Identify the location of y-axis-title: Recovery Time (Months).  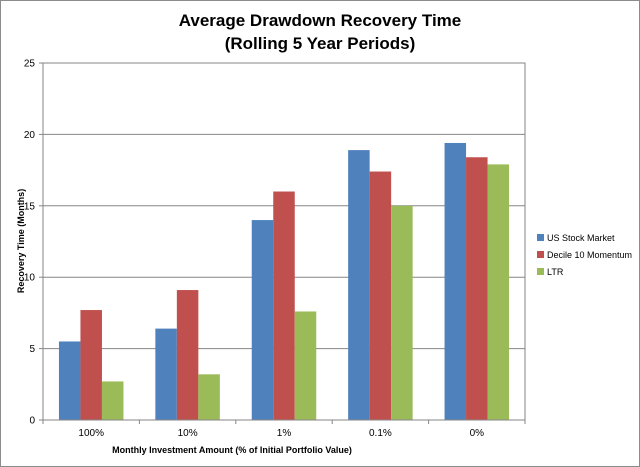
(21, 241).